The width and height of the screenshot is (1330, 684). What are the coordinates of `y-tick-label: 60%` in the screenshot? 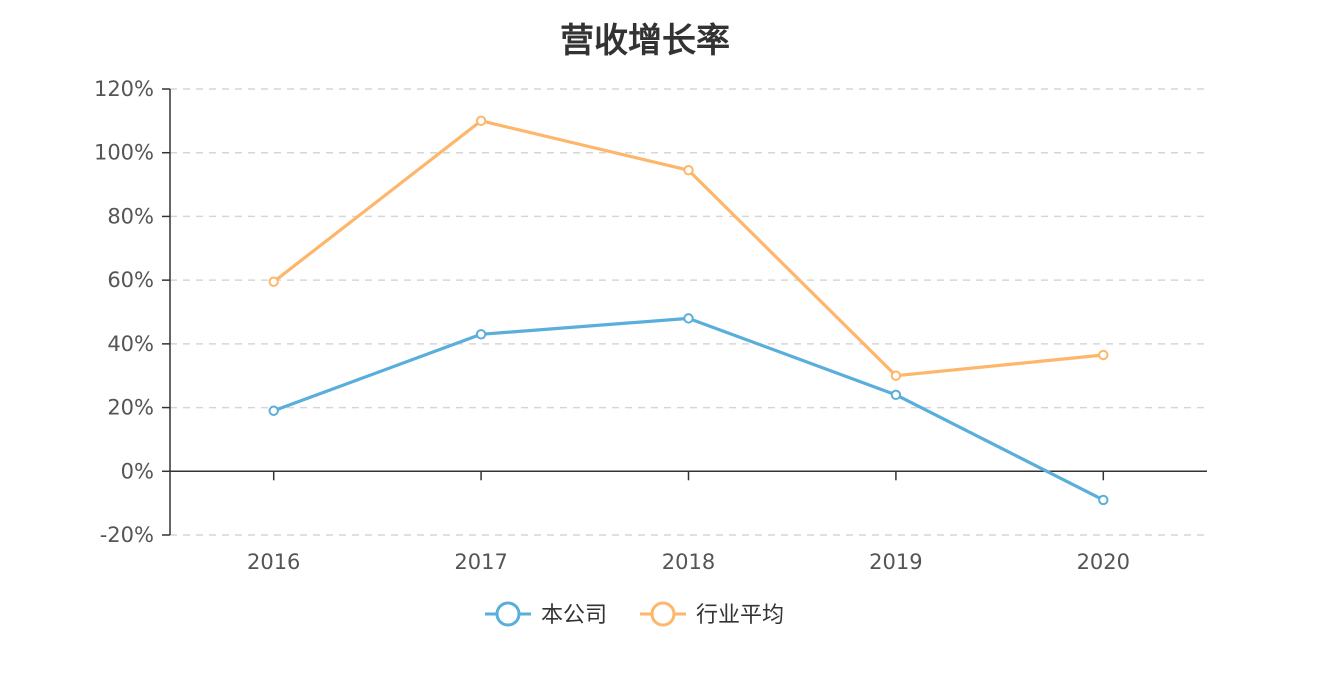 It's located at (130, 280).